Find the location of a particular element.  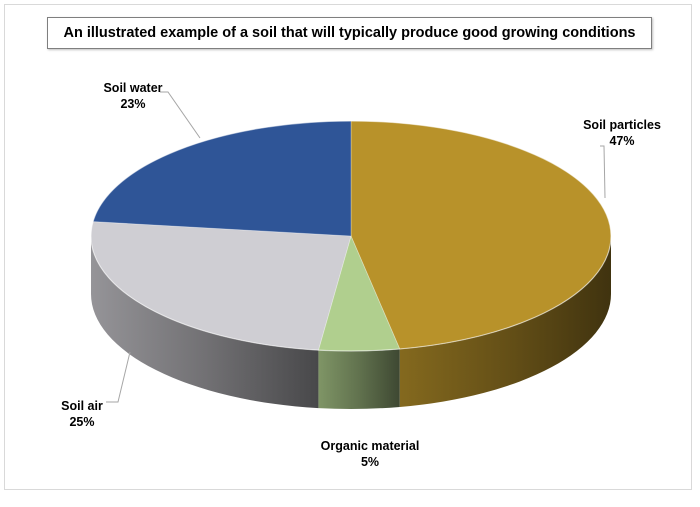

label-percent: 25% is located at coordinates (82, 422).